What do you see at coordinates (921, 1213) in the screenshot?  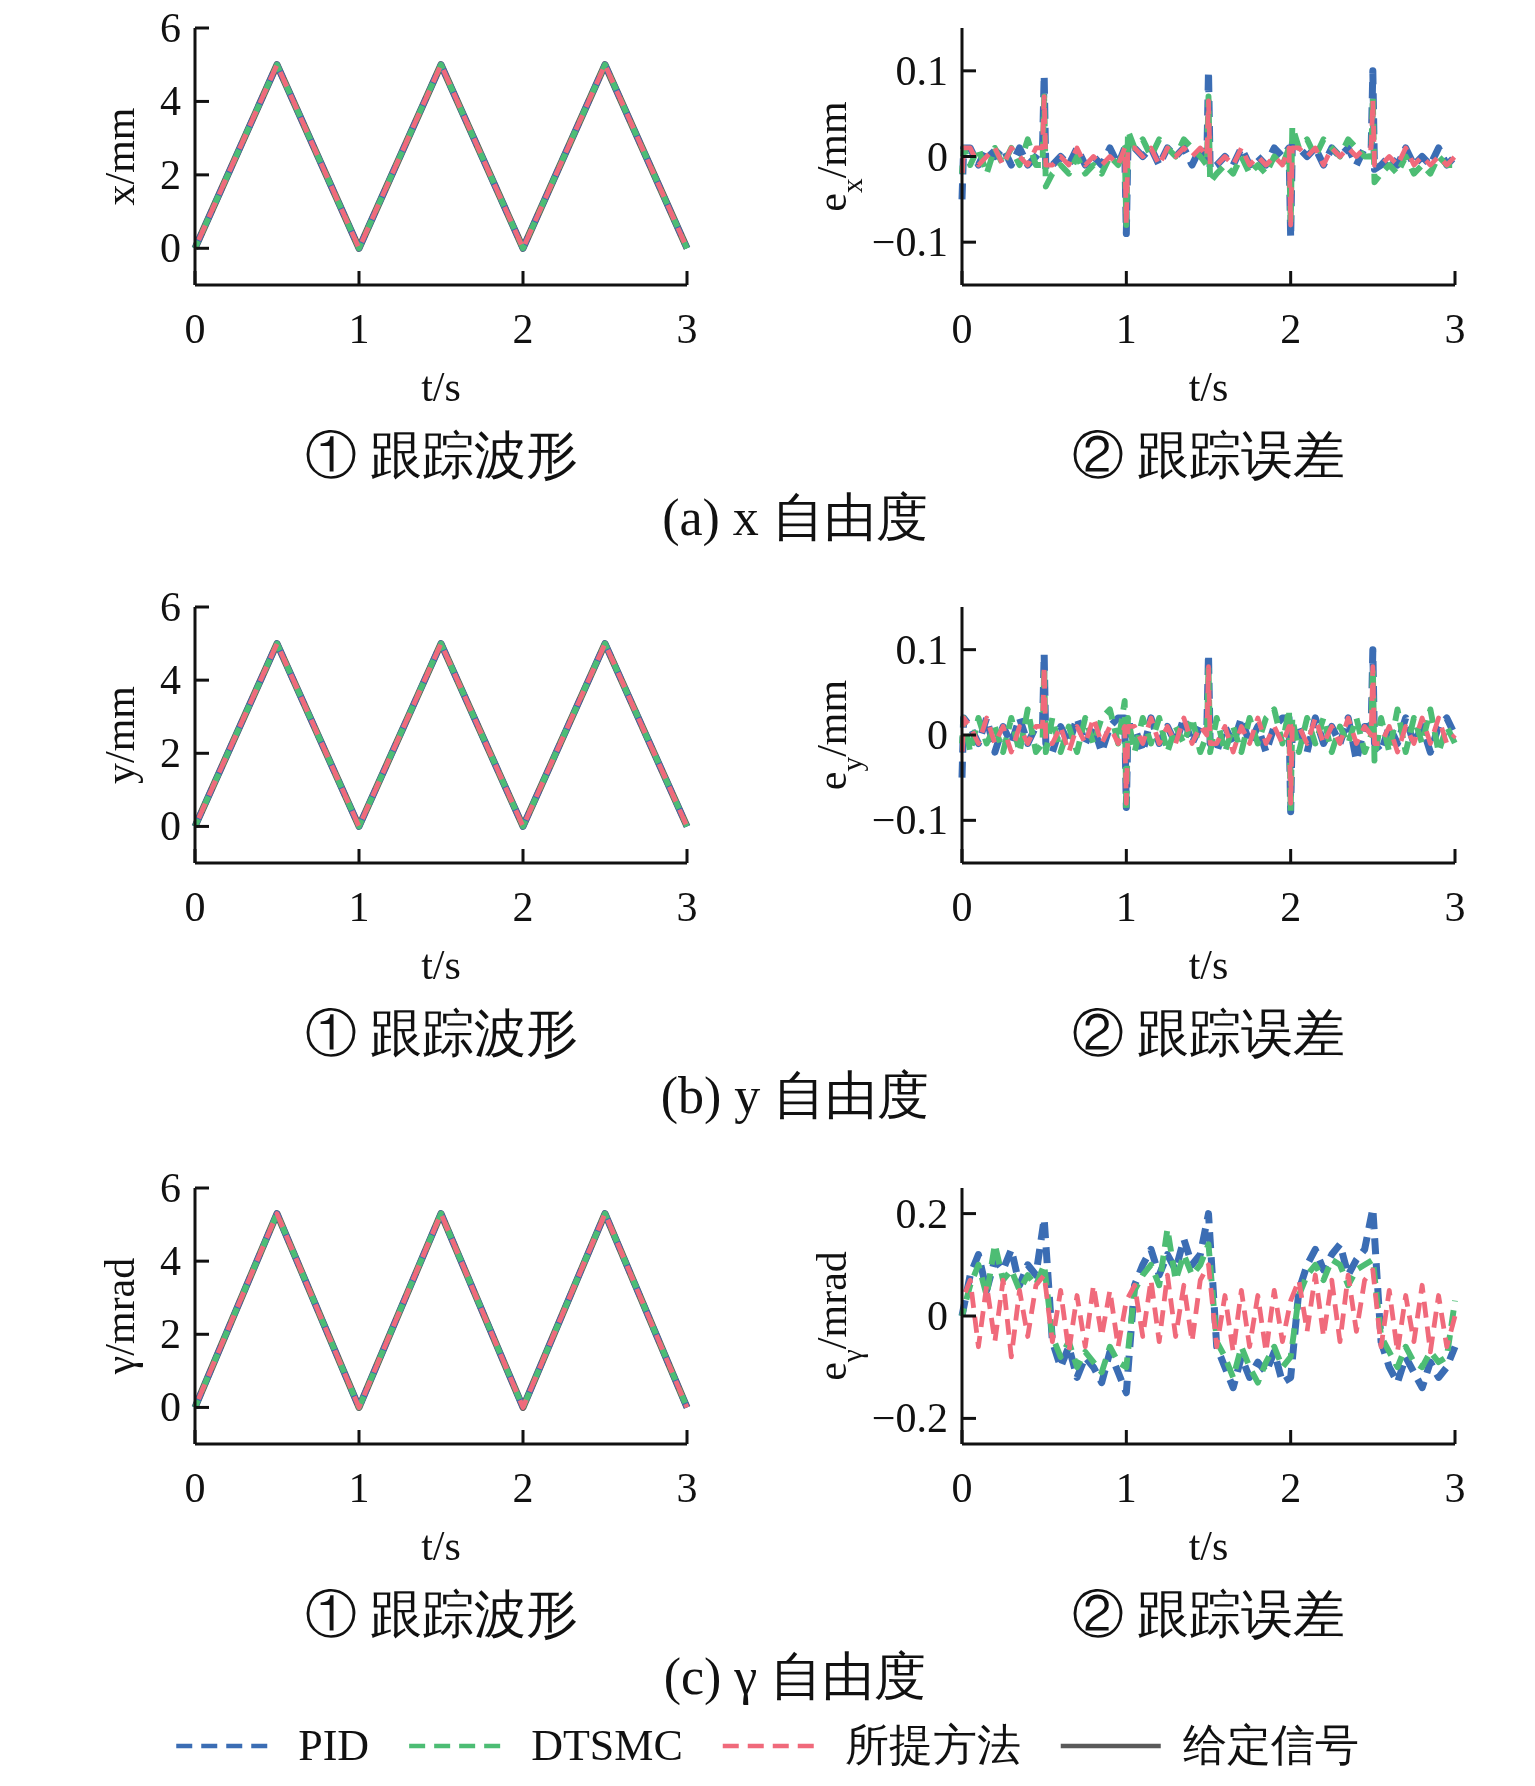 I see `y-tick-label: 0.2` at bounding box center [921, 1213].